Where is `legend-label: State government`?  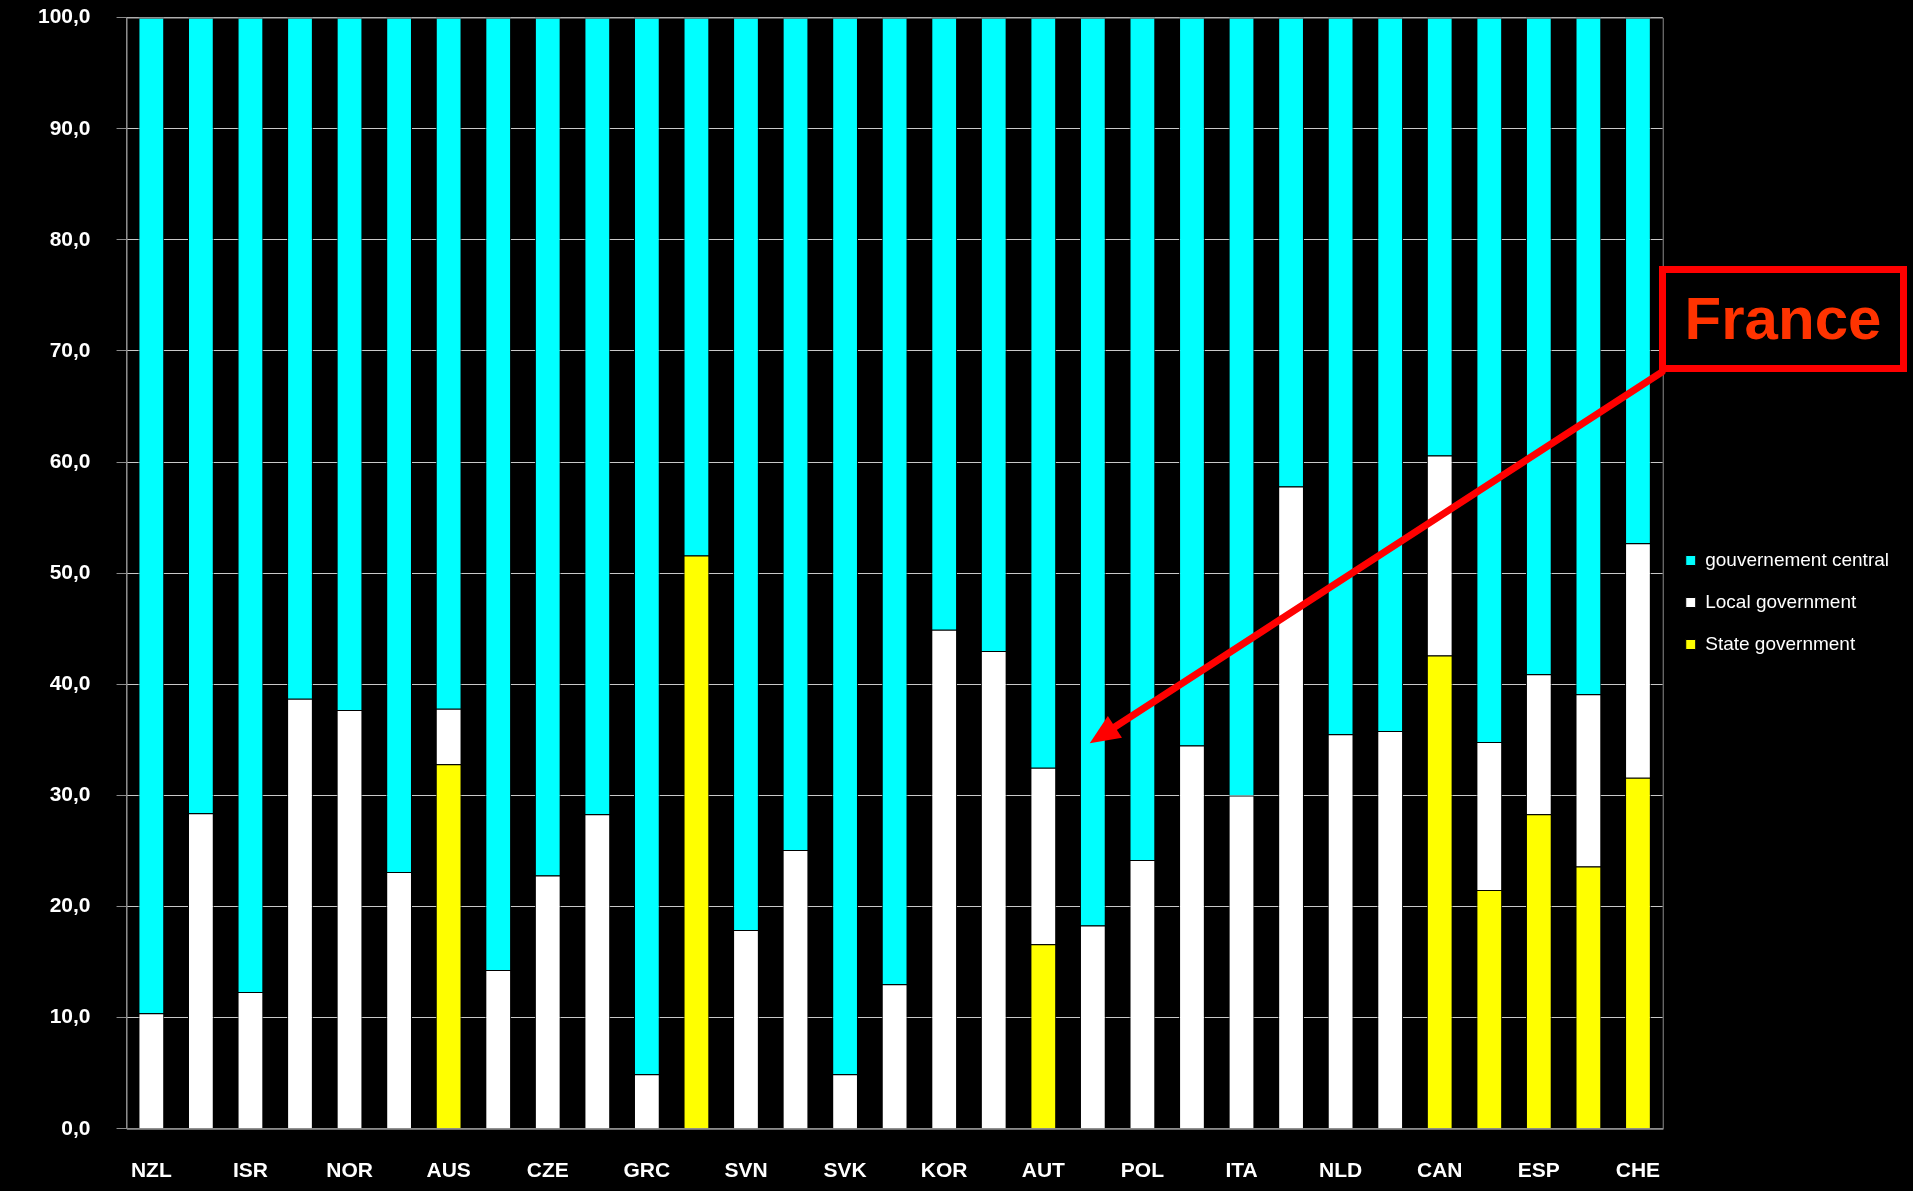
legend-label: State government is located at coordinates (1780, 643).